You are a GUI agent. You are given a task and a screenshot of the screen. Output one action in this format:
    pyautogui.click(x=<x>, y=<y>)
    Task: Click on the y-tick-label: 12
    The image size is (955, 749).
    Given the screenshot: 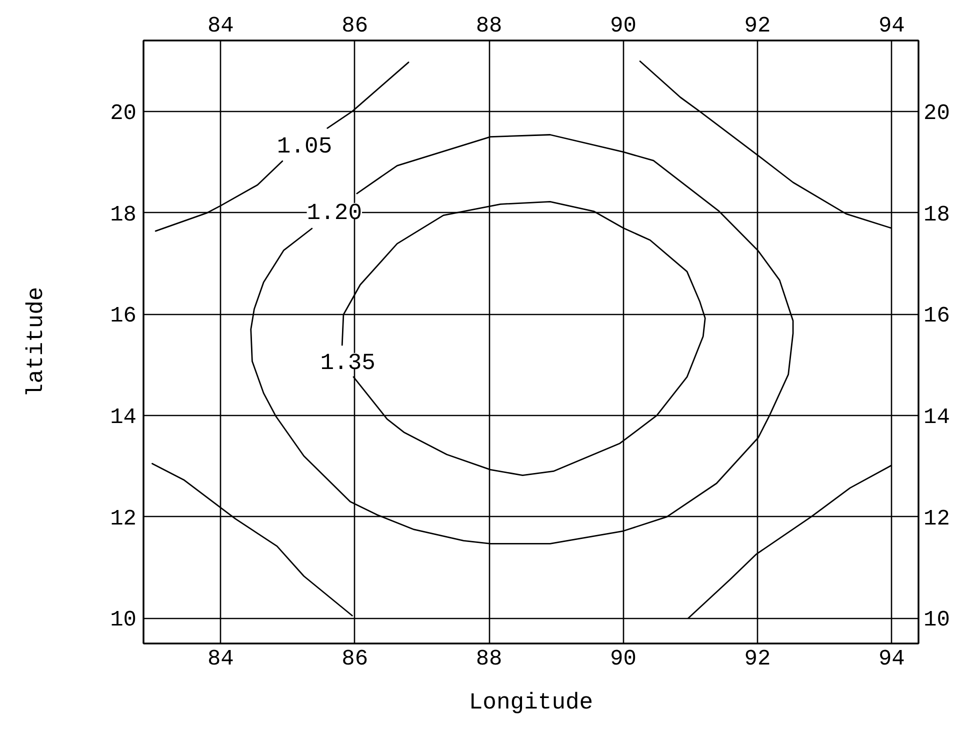 What is the action you would take?
    pyautogui.click(x=123, y=519)
    